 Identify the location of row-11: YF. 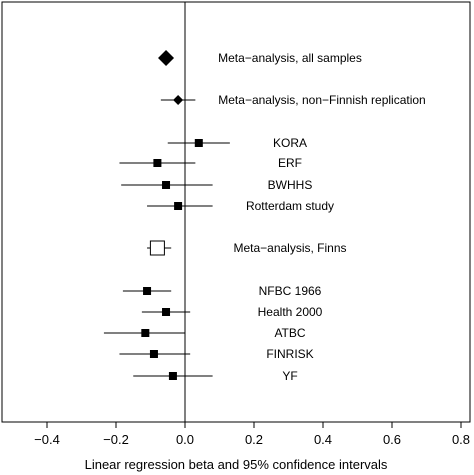
(215, 376).